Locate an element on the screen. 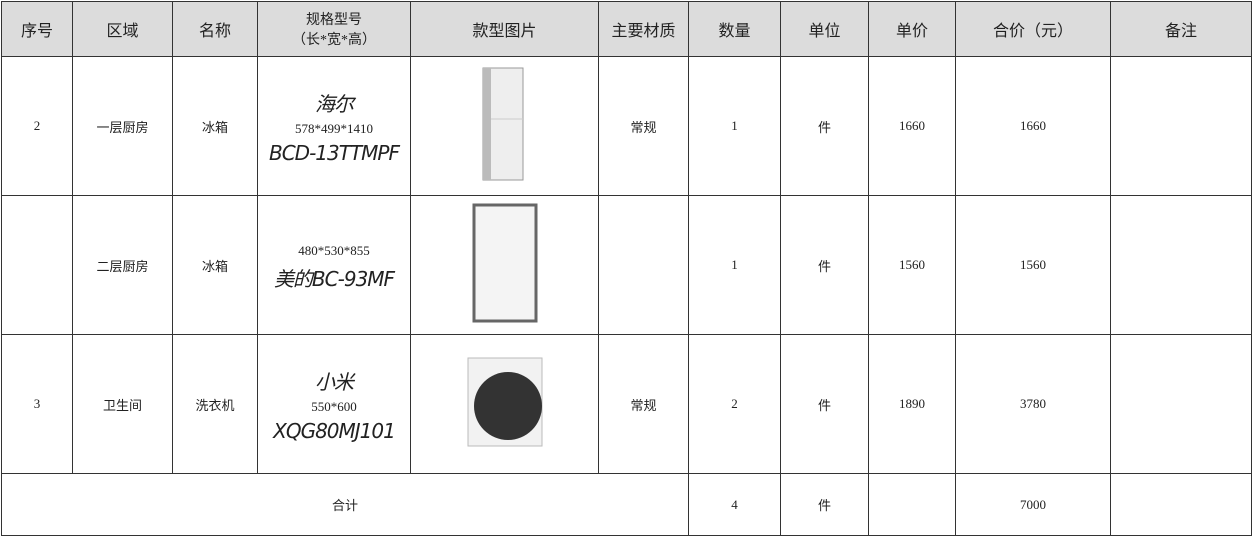 Image resolution: width=1252 pixels, height=542 pixels. header-cell: 名称 is located at coordinates (215, 29).